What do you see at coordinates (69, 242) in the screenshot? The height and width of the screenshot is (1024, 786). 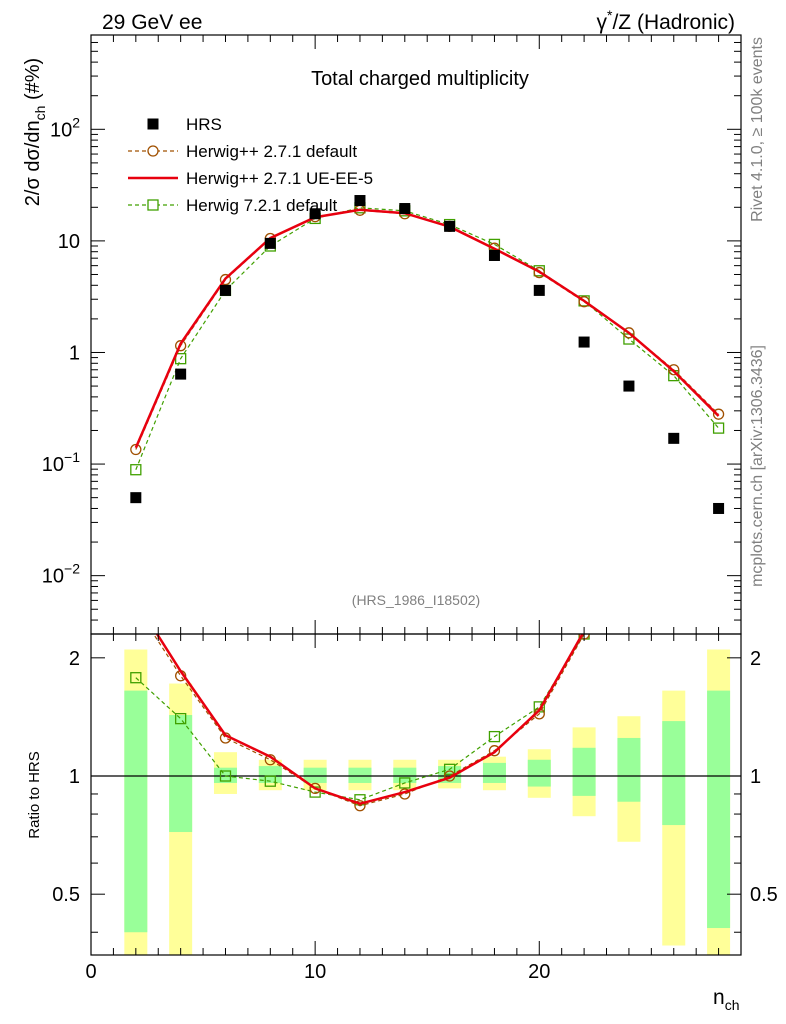 I see `y-tick-label: 10` at bounding box center [69, 242].